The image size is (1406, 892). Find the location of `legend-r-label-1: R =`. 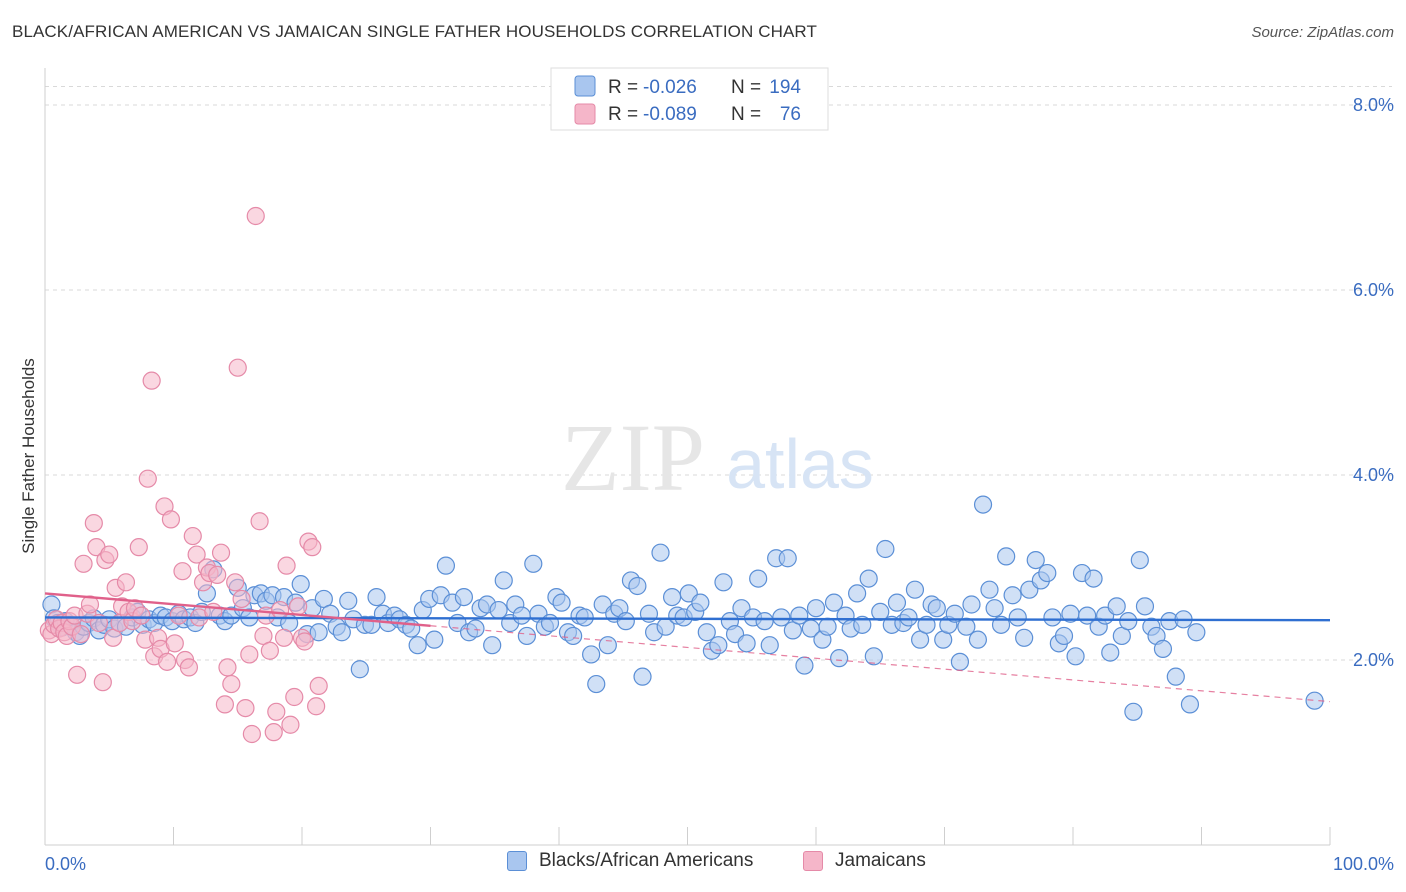

legend-r-label-1: R = is located at coordinates (623, 87).